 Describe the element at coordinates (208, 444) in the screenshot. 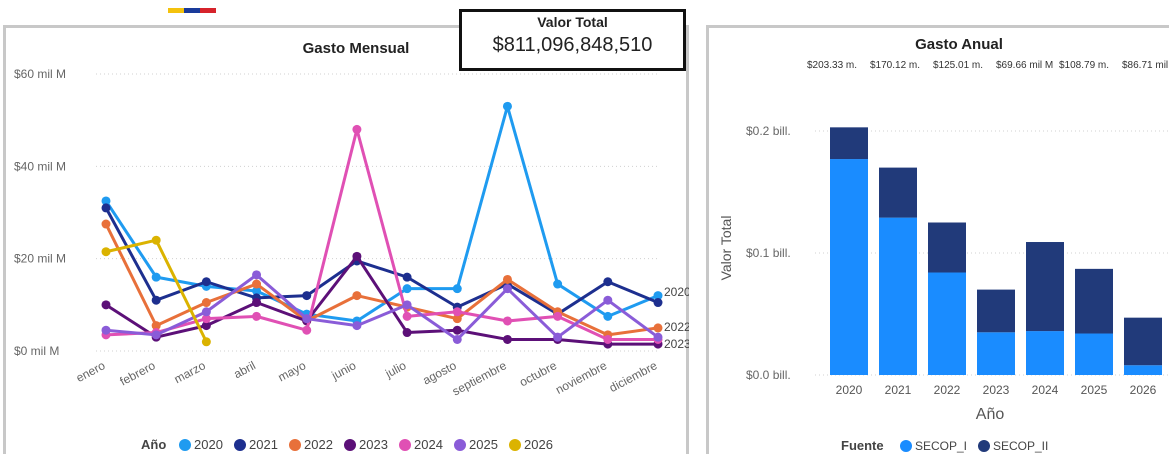

I see `legend-label-2020: 2020` at that location.